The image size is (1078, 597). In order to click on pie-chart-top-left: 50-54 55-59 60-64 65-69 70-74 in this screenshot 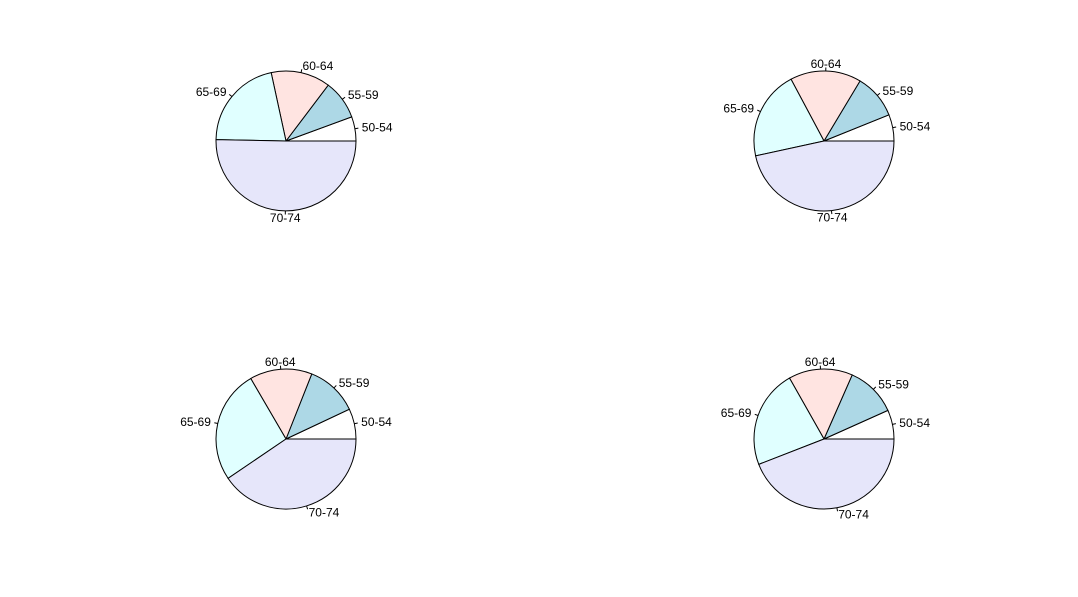, I will do `click(294, 142)`.